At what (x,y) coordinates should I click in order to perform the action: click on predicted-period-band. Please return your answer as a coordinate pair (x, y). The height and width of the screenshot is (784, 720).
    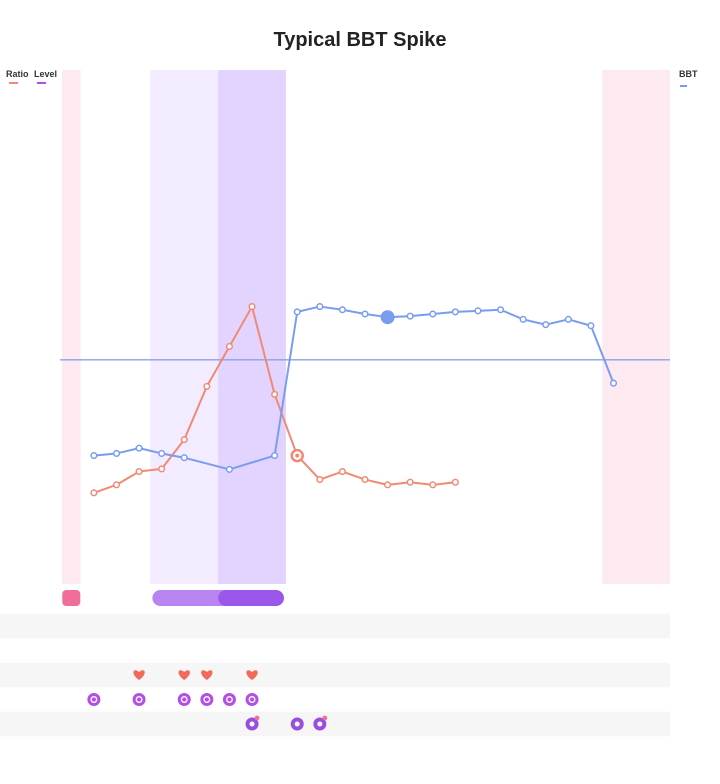
    Looking at the image, I should click on (636, 327).